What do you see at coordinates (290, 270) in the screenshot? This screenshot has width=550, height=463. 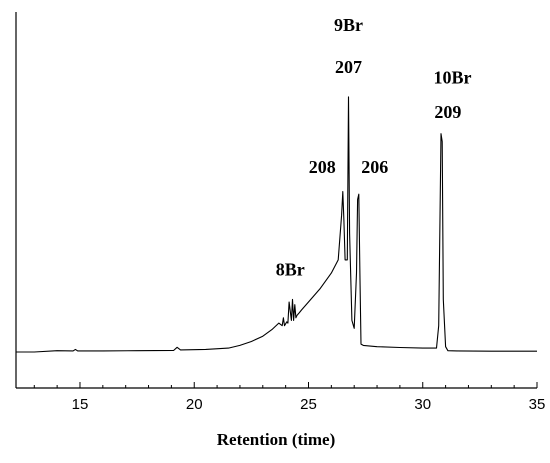 I see `peak-label-8br: 8Br` at bounding box center [290, 270].